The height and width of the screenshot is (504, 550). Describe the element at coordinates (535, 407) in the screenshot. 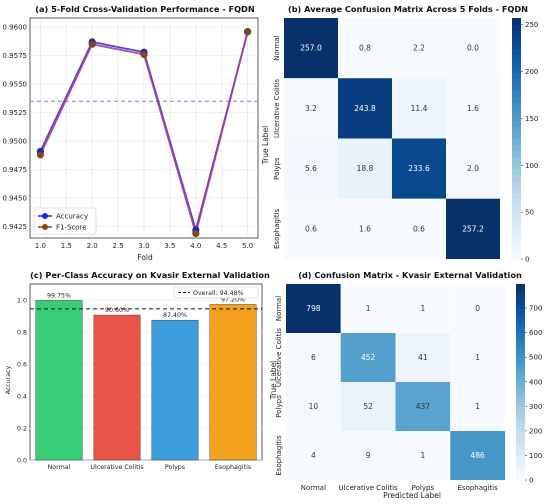

I see `panel-d-colorbar-label: 300` at that location.